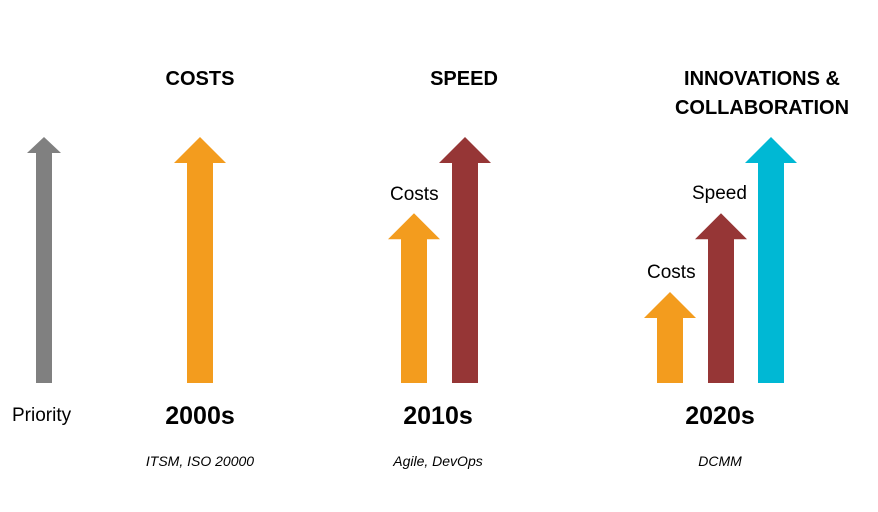  What do you see at coordinates (44, 260) in the screenshot?
I see `priority-axis-arrow` at bounding box center [44, 260].